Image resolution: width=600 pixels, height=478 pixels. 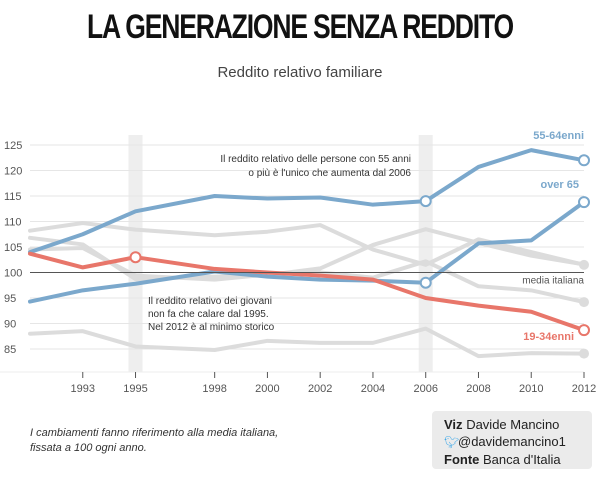 What do you see at coordinates (83, 389) in the screenshot?
I see `x-tick-1993: 1993` at bounding box center [83, 389].